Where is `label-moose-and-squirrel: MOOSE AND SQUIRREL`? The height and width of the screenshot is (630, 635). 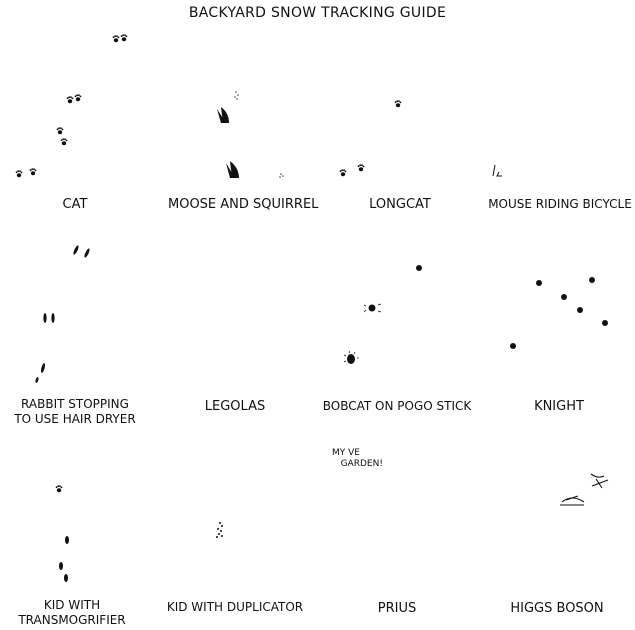
label-moose-and-squirrel: MOOSE AND SQUIRREL is located at coordinates (243, 204).